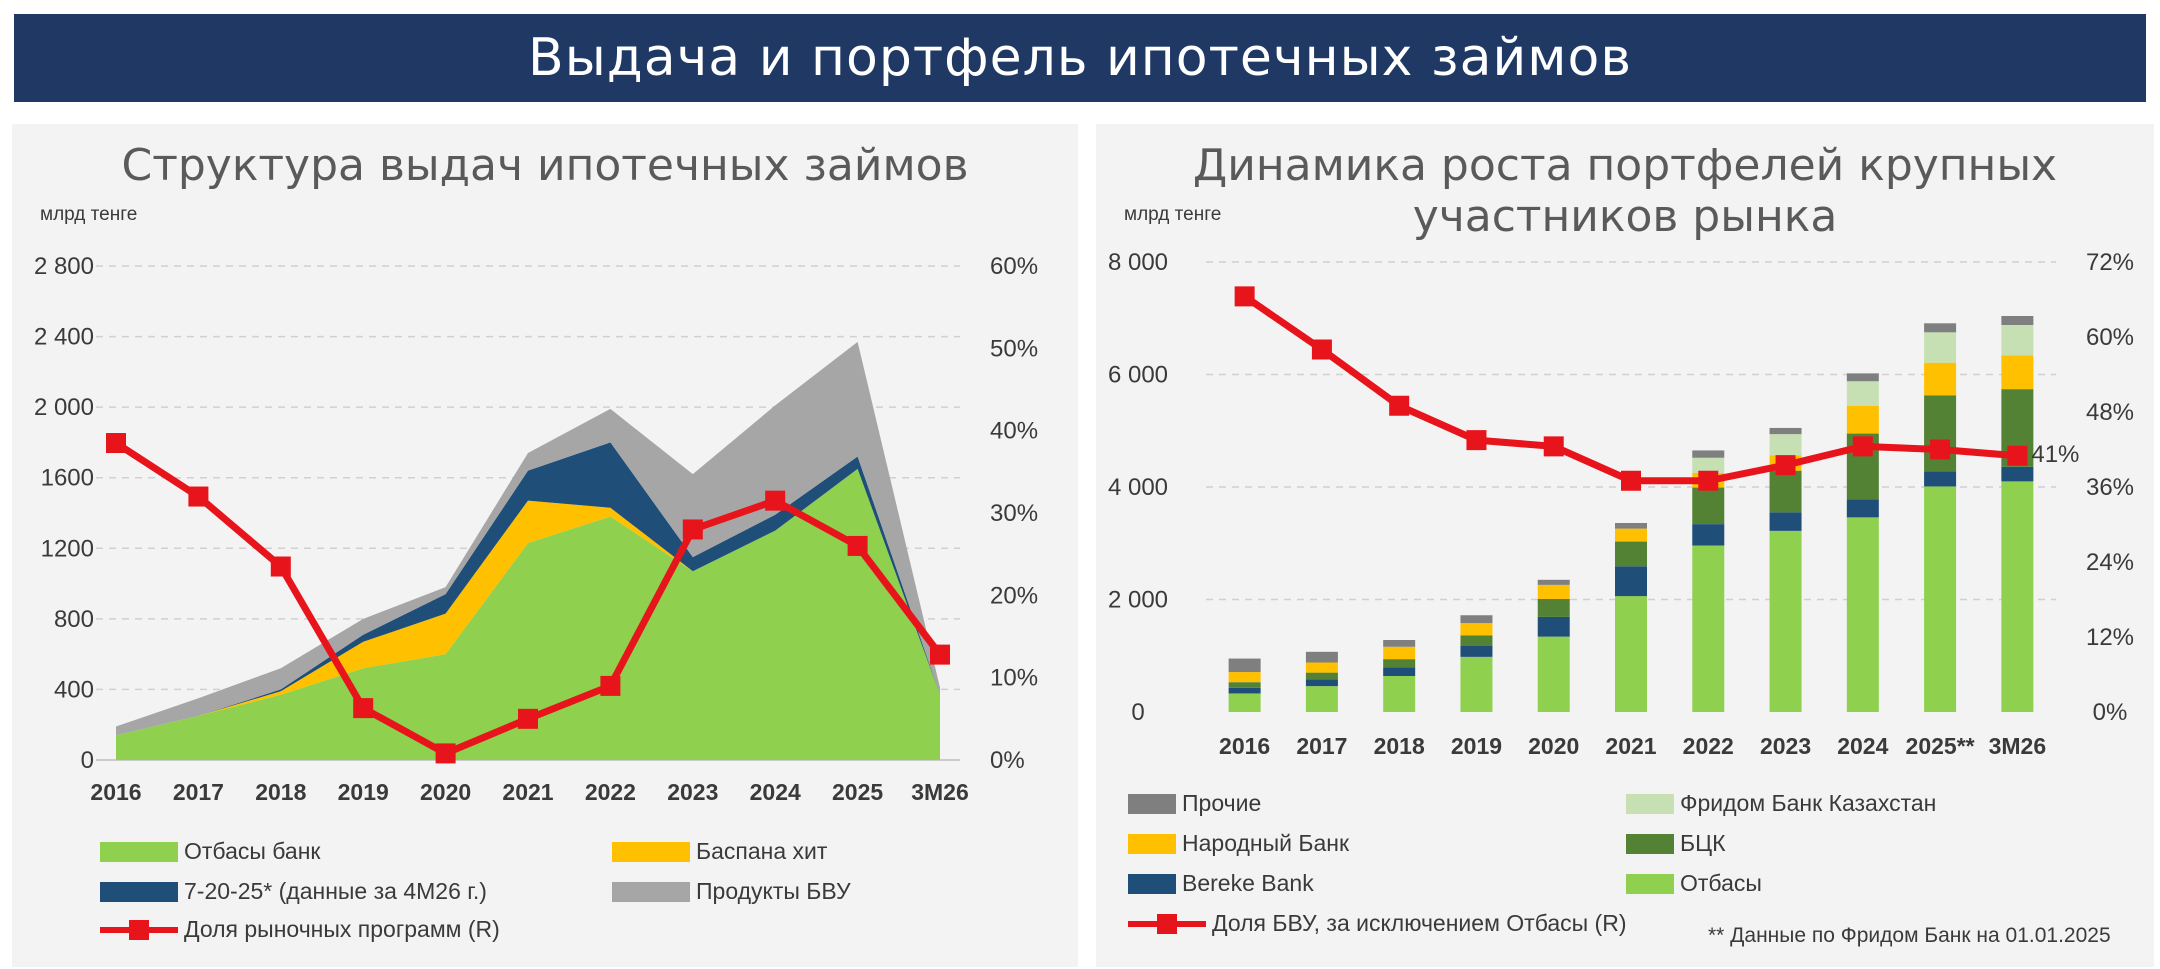 This screenshot has height=969, width=2160. What do you see at coordinates (1781, 803) in the screenshot?
I see `legend-item-fridom: Фридом Банк Казахстан` at bounding box center [1781, 803].